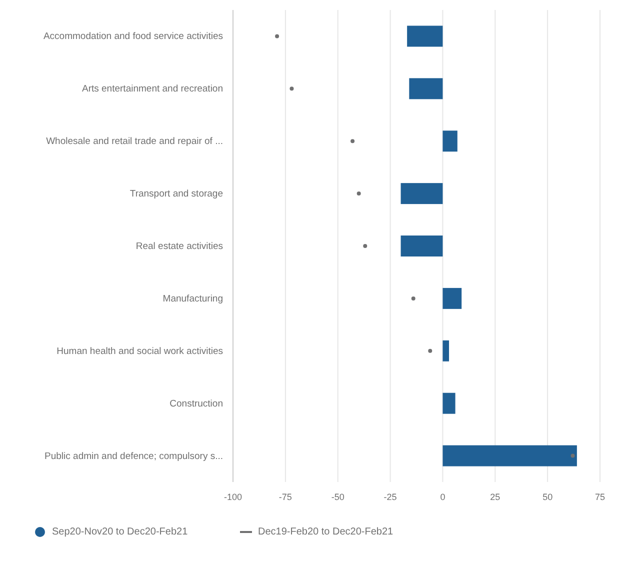 Image resolution: width=618 pixels, height=562 pixels. I want to click on x-tick-label: 25, so click(495, 497).